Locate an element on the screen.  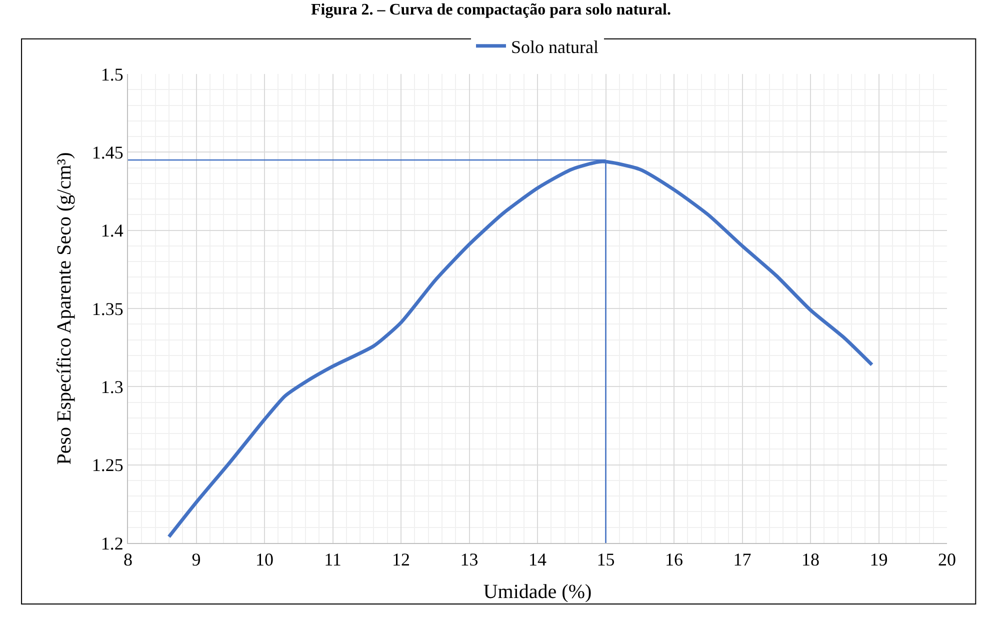
y-tick-label: 1.2 is located at coordinates (112, 543).